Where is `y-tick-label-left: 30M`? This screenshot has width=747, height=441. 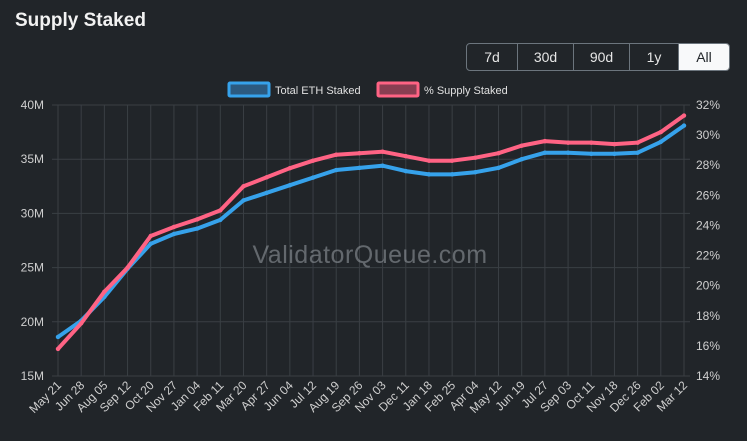
y-tick-label-left: 30M is located at coordinates (32, 213).